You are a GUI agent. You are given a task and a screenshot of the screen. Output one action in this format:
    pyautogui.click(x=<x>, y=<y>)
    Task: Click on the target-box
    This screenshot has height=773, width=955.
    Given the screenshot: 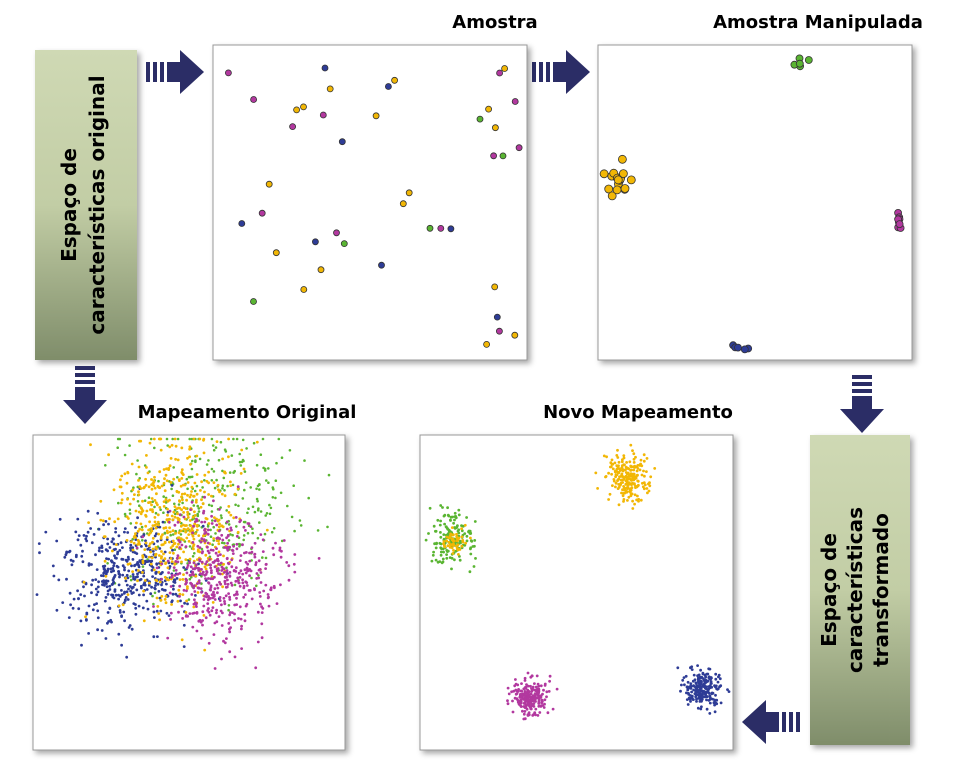 What is the action you would take?
    pyautogui.click(x=860, y=590)
    